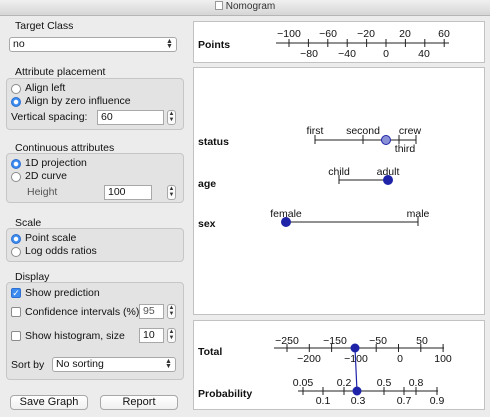 The width and height of the screenshot is (490, 417). What do you see at coordinates (62, 293) in the screenshot?
I see `show-prediction-label: Show prediction` at bounding box center [62, 293].